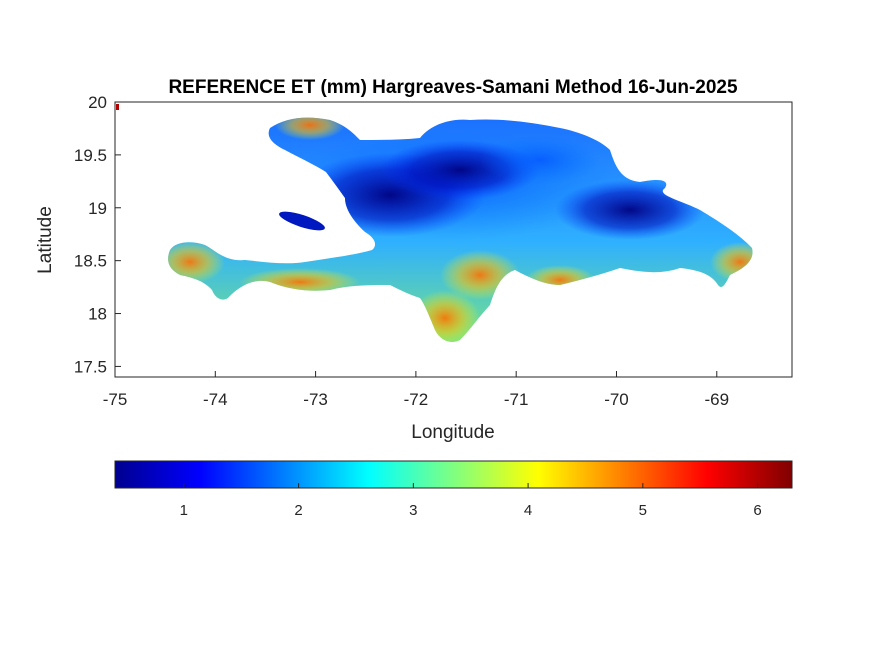  Describe the element at coordinates (315, 399) in the screenshot. I see `x-tick-label: -73` at that location.